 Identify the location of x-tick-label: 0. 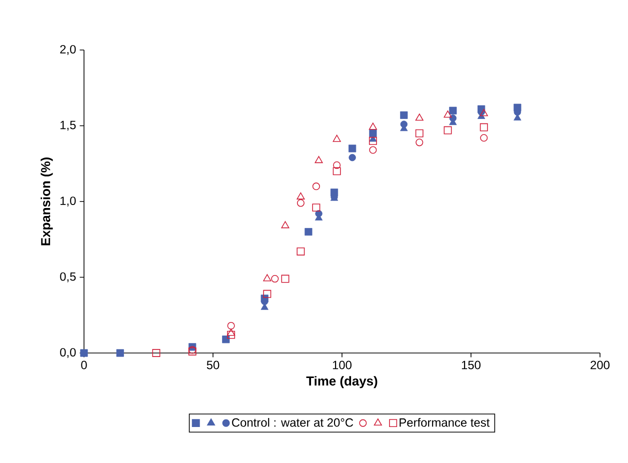
(84, 365).